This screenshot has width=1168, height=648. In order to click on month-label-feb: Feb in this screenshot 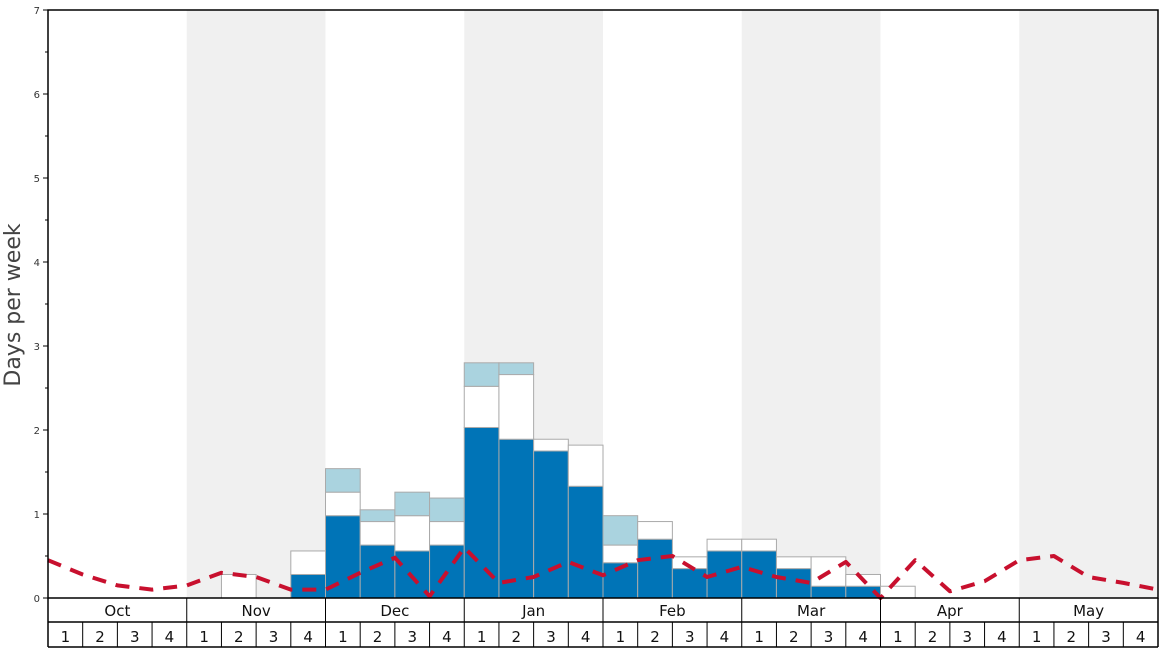, I will do `click(672, 611)`.